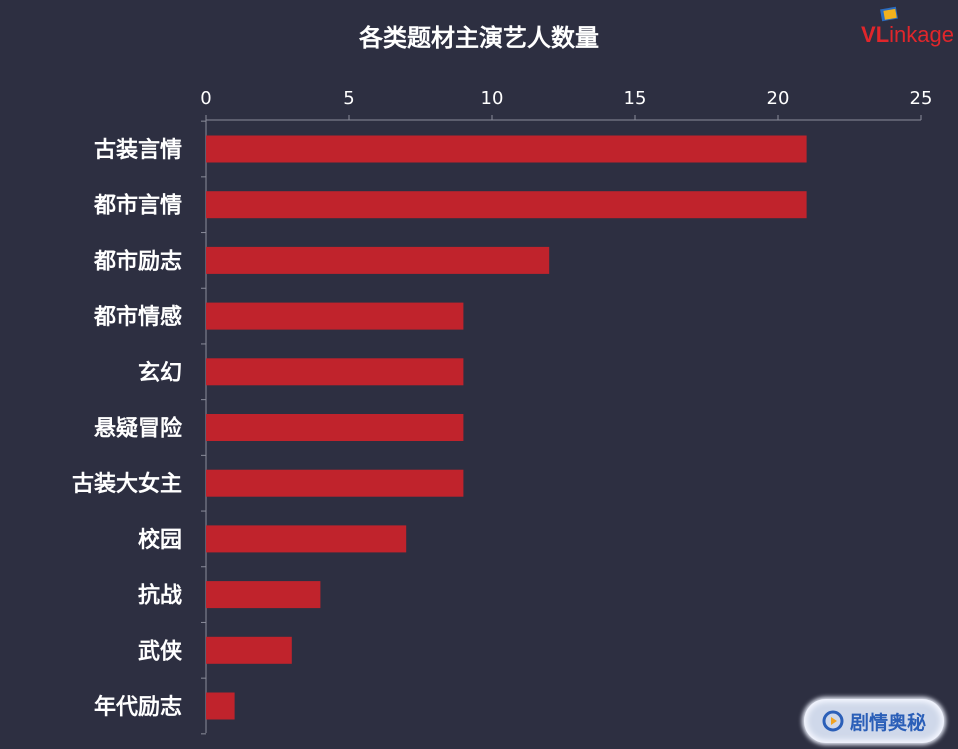 The width and height of the screenshot is (958, 749). Describe the element at coordinates (160, 540) in the screenshot. I see `category-label: 校园` at that location.